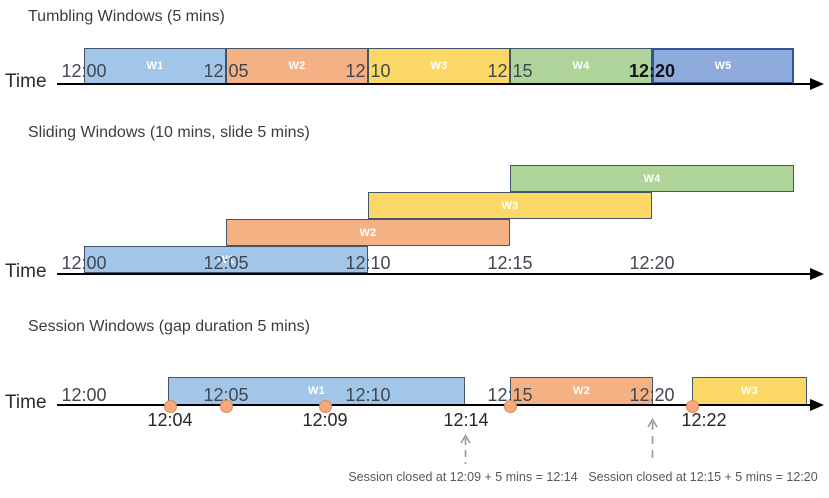 The image size is (829, 498). Describe the element at coordinates (465, 451) in the screenshot. I see `session-close-arrow-1-icon` at that location.